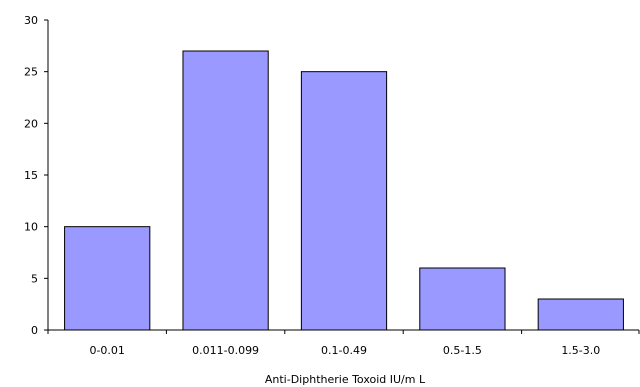  Describe the element at coordinates (225, 190) in the screenshot. I see `bar-0.011-0.099` at that location.